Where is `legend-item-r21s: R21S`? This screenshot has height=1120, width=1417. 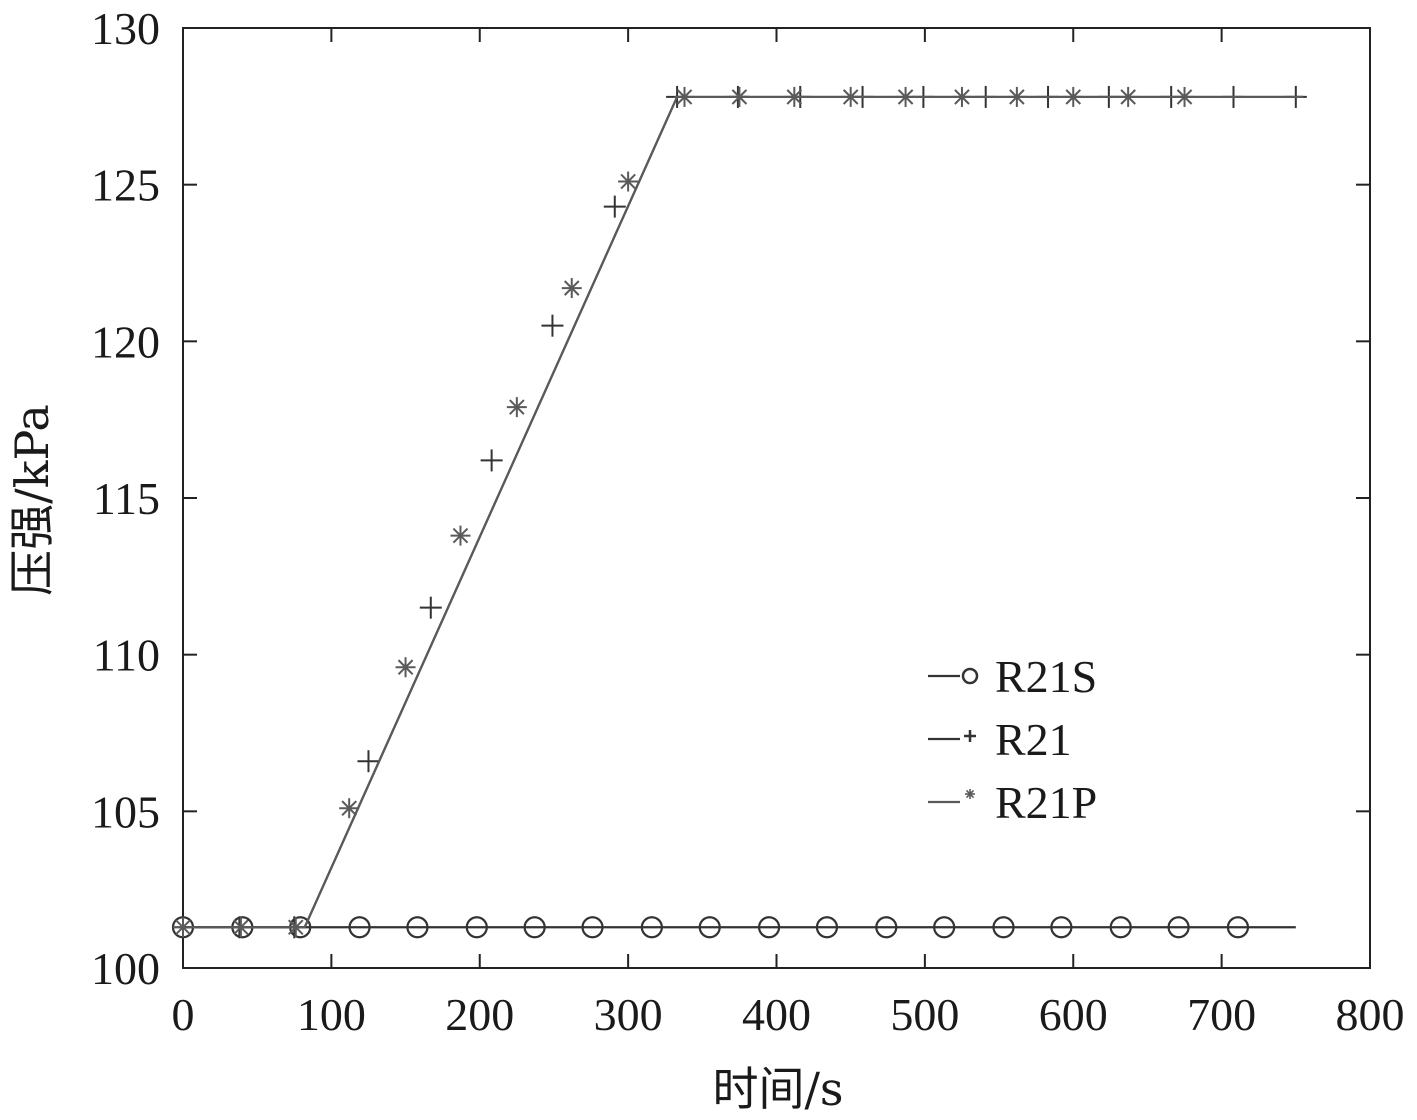 legend-item-r21s: R21S is located at coordinates (1012, 676).